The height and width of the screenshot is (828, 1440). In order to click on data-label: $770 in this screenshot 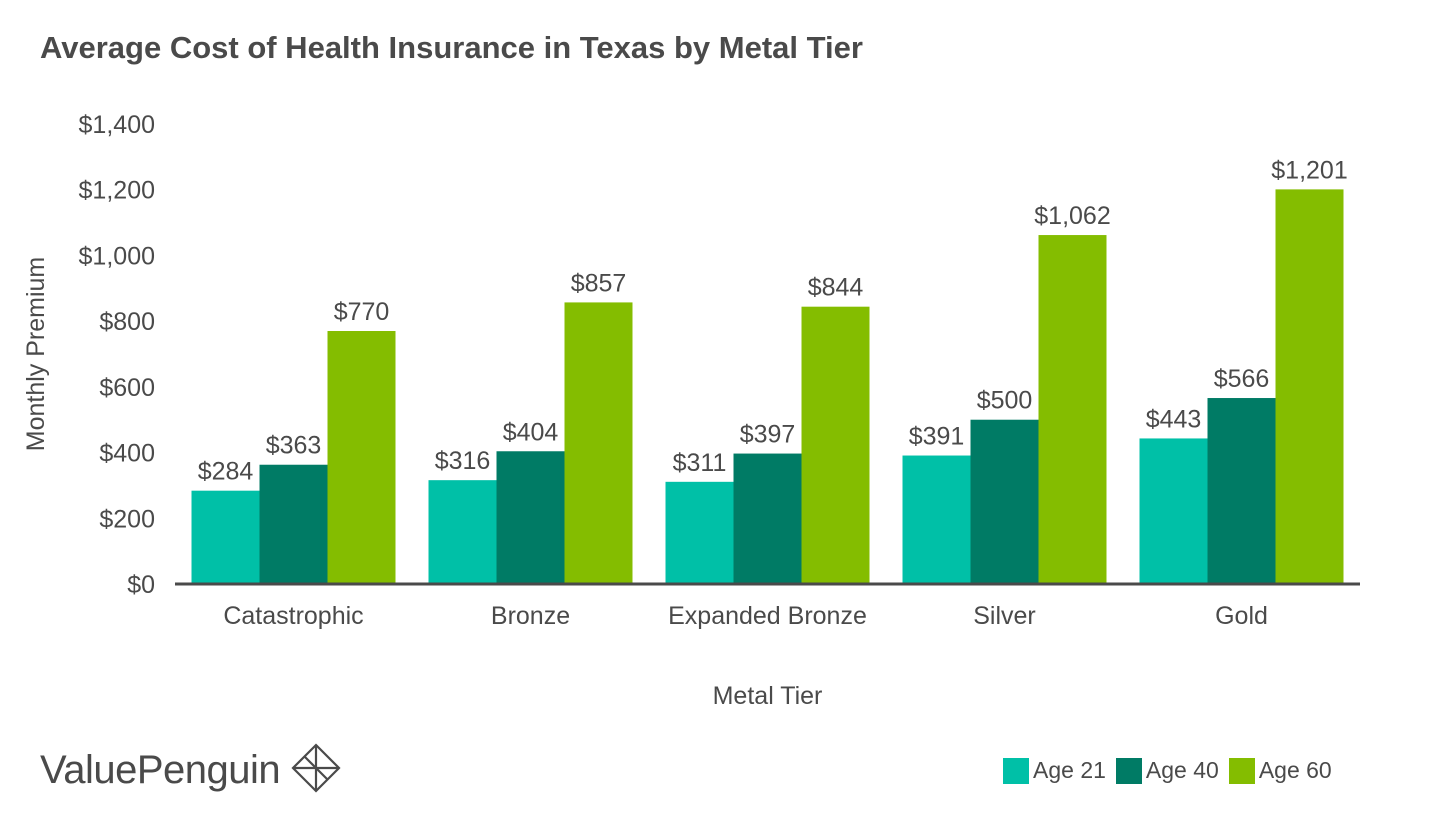, I will do `click(362, 312)`.